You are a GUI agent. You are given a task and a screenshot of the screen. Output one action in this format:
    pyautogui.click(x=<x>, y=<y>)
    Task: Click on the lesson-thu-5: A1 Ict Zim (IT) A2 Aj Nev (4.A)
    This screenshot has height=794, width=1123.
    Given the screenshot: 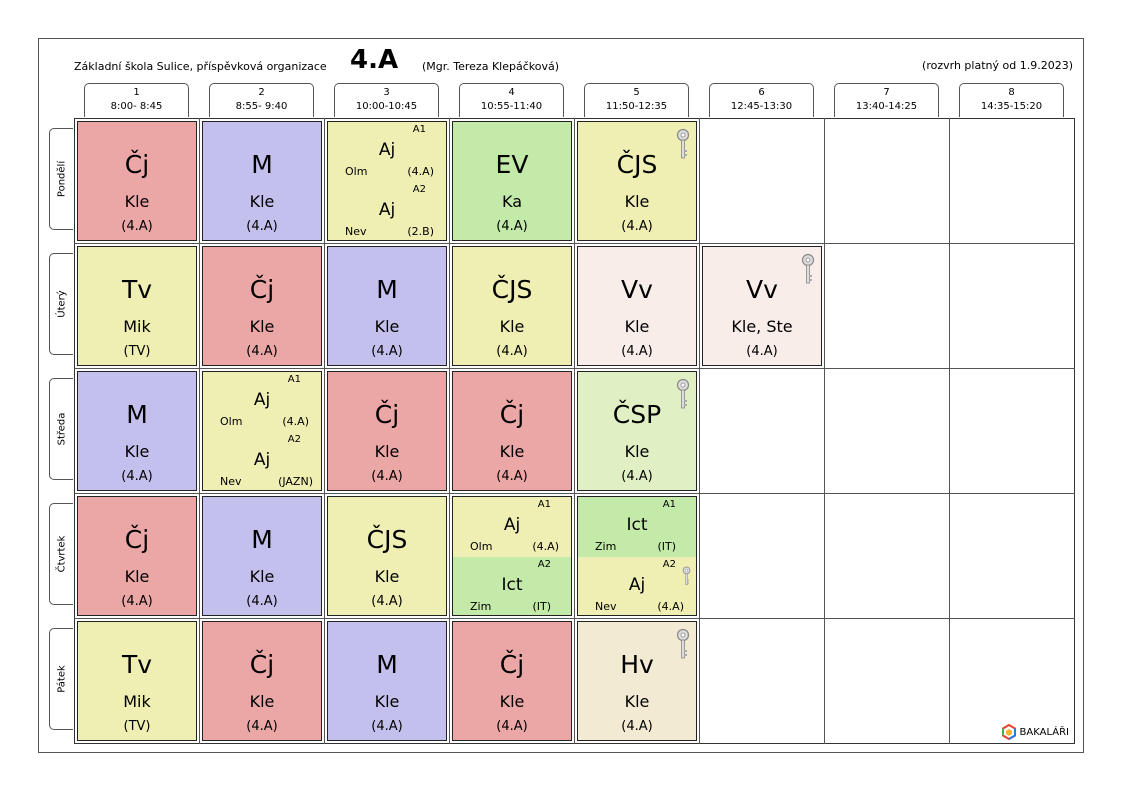 What is the action you would take?
    pyautogui.click(x=637, y=556)
    